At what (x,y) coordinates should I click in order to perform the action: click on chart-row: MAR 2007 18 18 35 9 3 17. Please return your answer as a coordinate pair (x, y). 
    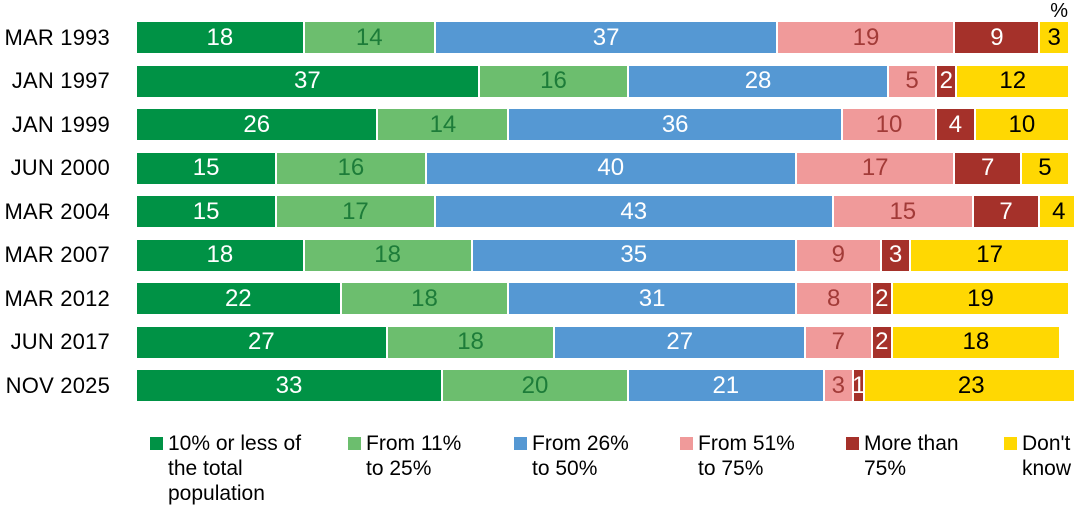
    Looking at the image, I should click on (537, 255).